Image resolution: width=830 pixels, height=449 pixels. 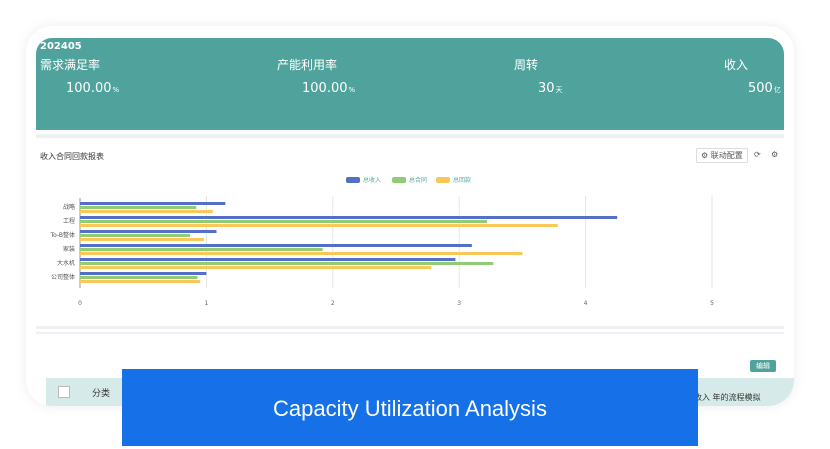 I want to click on select-all-checkbox, so click(x=64, y=392).